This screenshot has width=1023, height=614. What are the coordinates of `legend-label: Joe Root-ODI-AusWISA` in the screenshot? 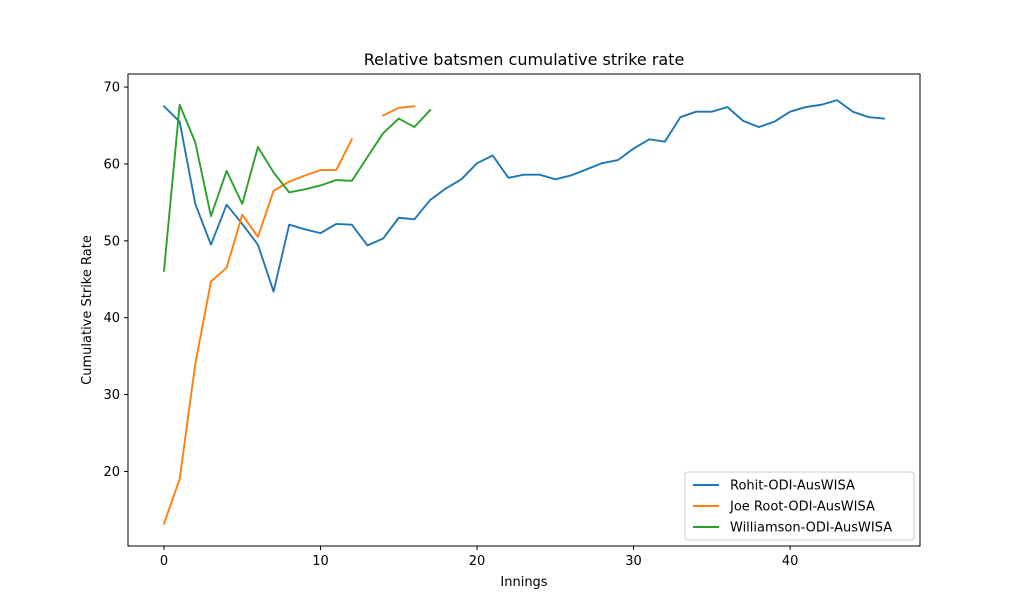 It's located at (802, 507).